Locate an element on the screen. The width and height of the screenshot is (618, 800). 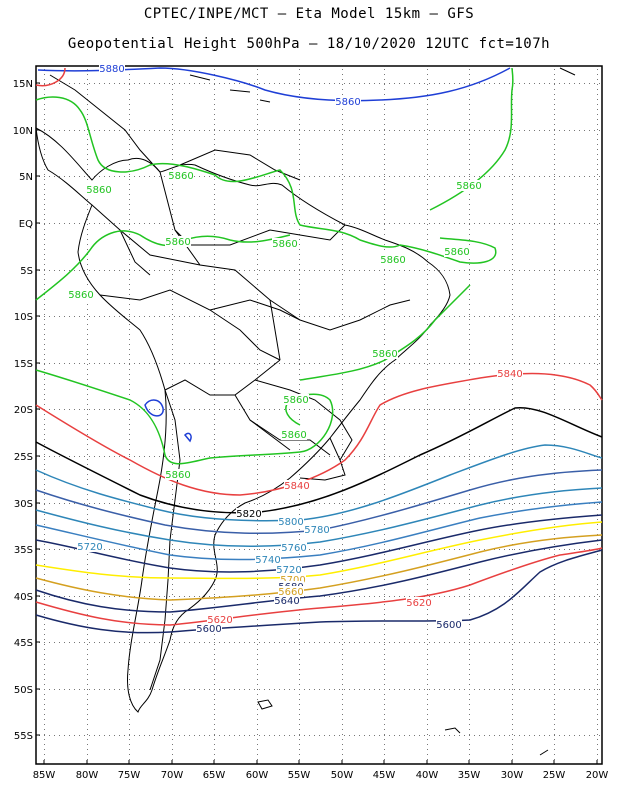
lon-label: 50W is located at coordinates (342, 775).